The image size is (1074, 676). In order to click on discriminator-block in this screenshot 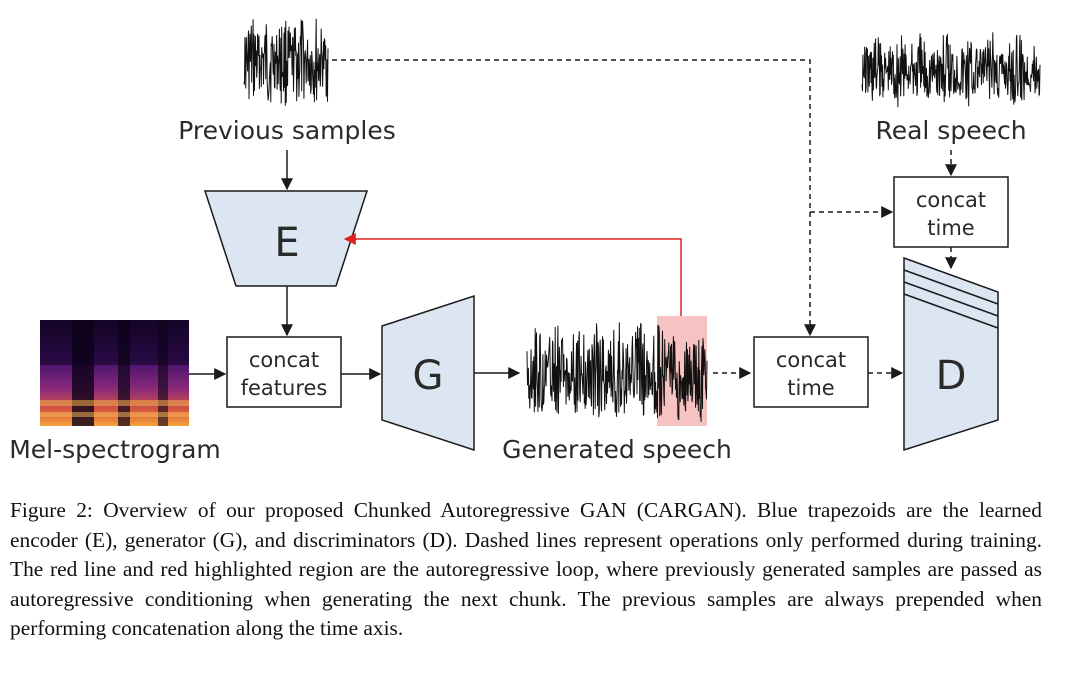, I will do `click(951, 354)`.